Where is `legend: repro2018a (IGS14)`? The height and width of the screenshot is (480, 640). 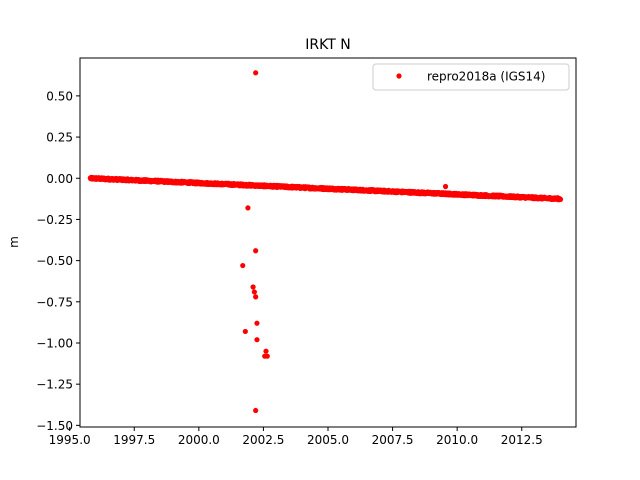 legend: repro2018a (IGS14) is located at coordinates (471, 77).